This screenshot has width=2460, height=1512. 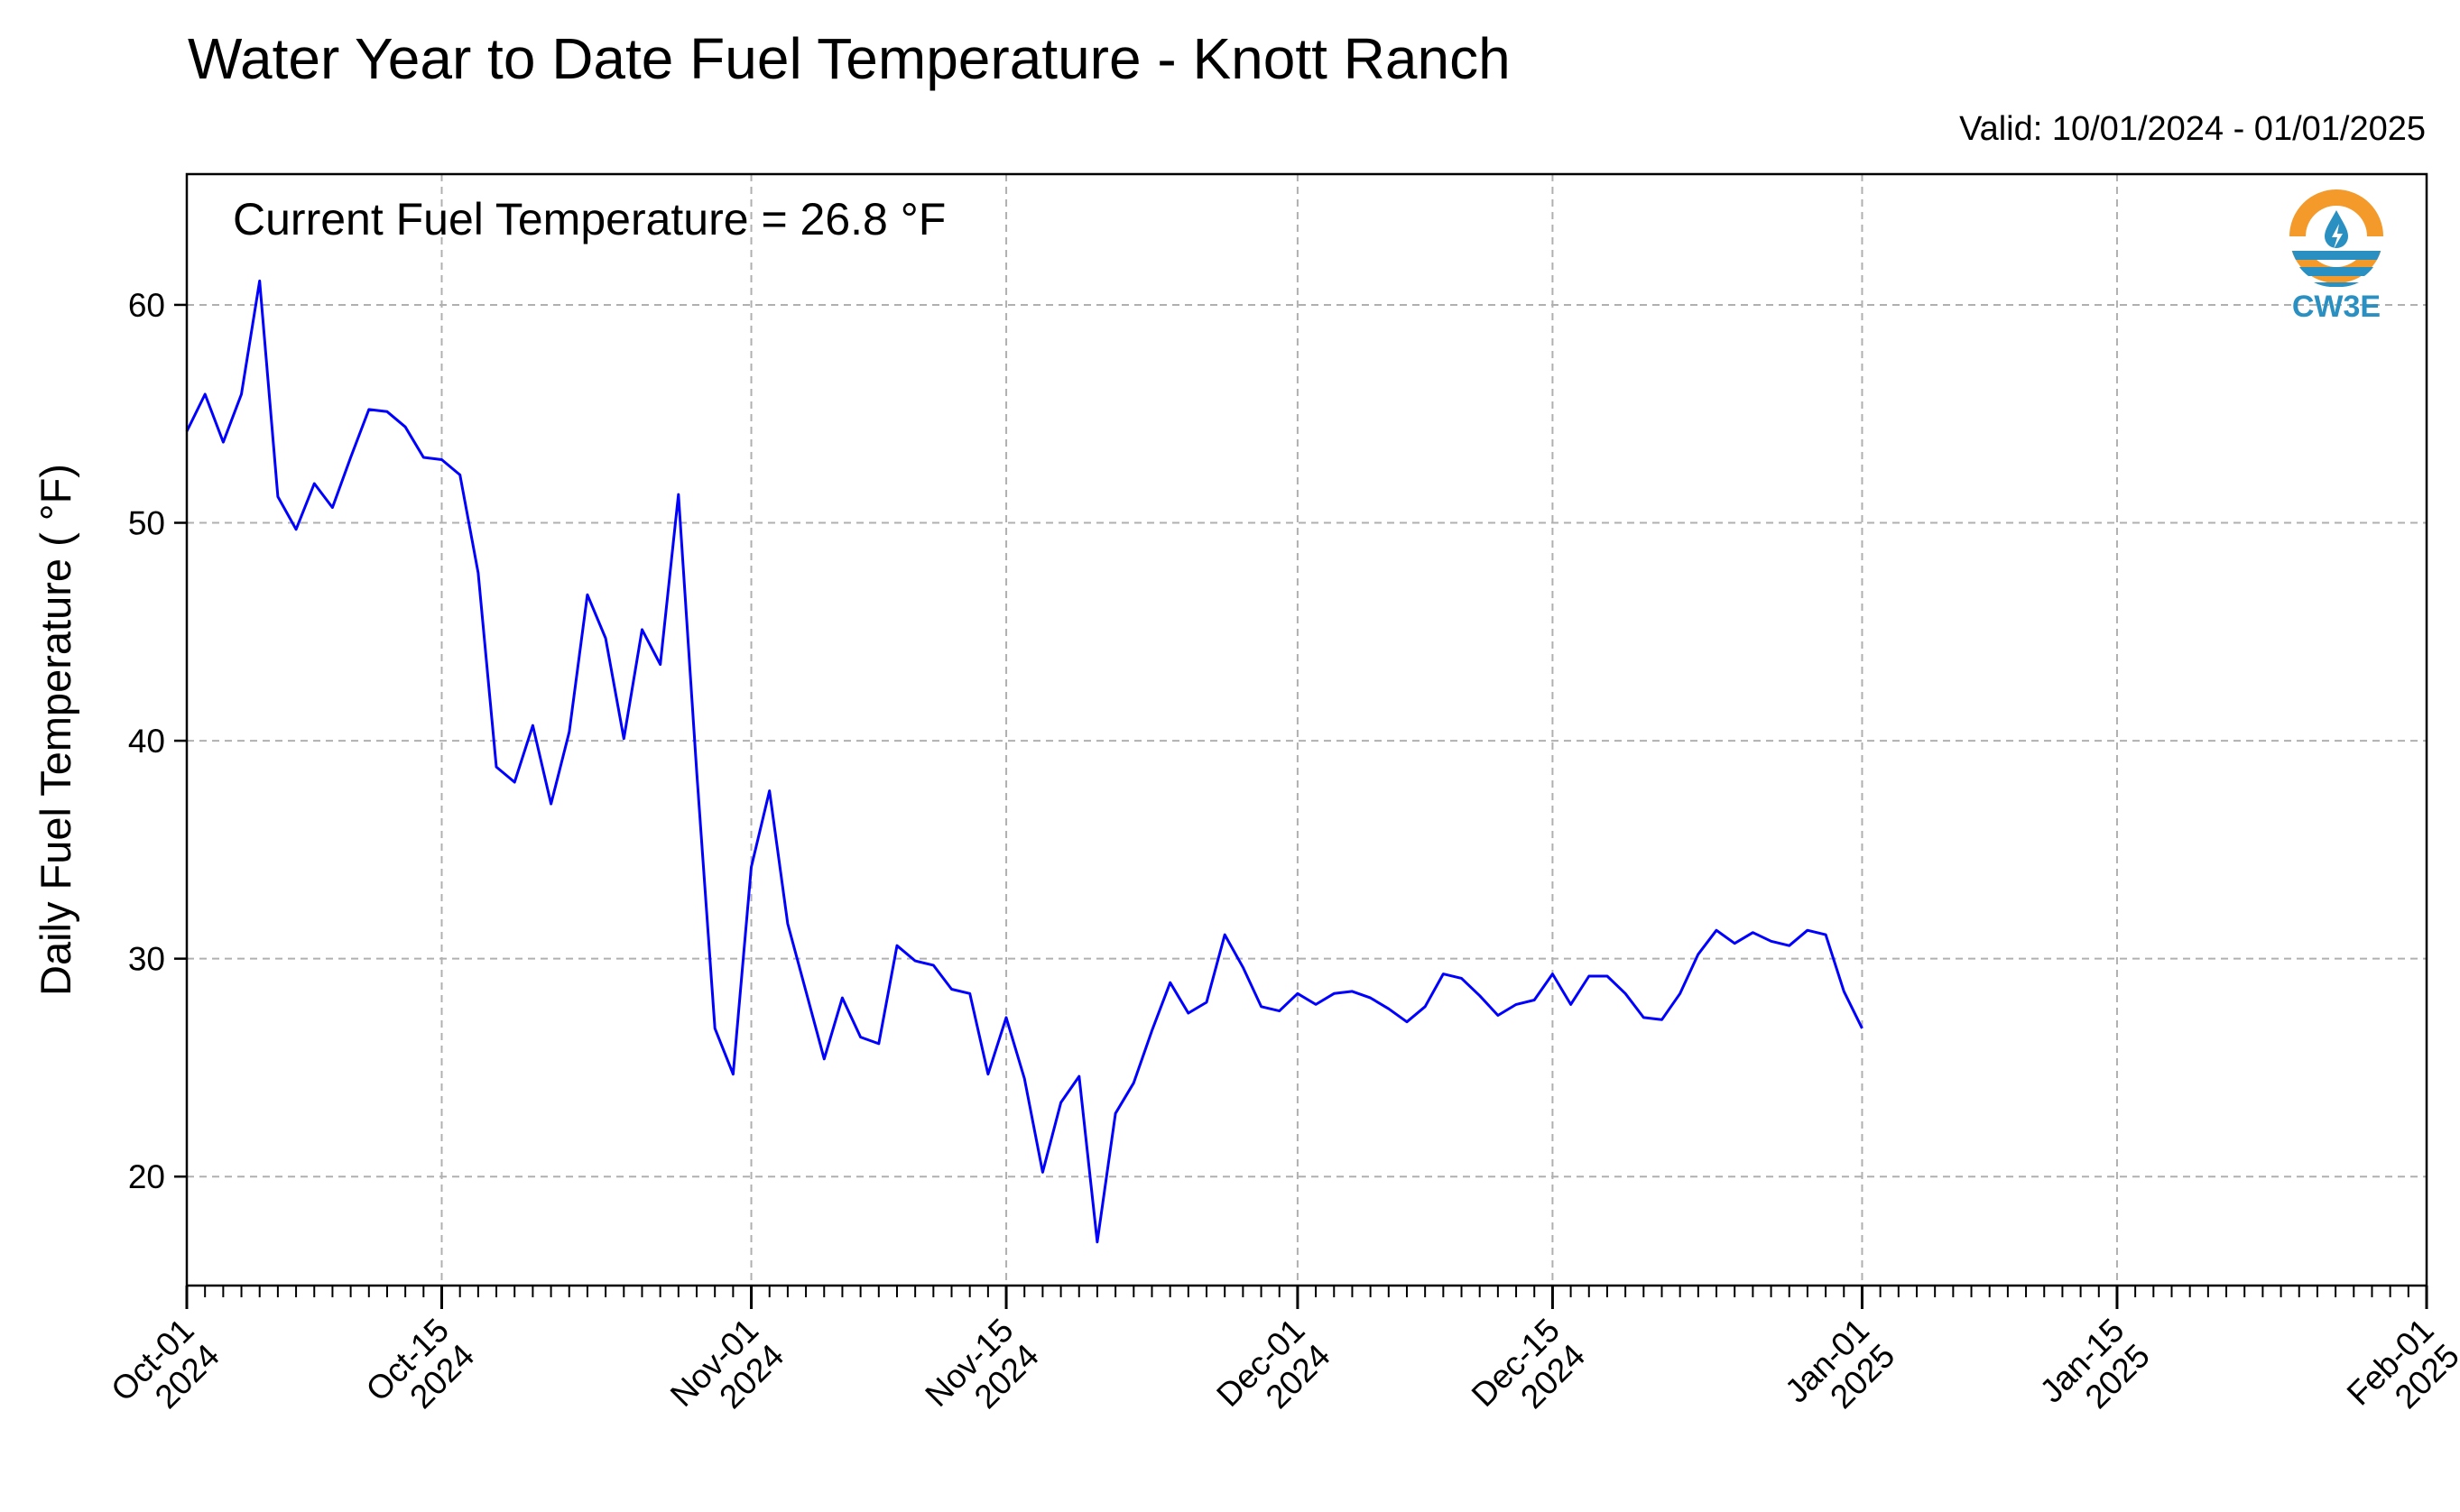 I want to click on y-tick-labels: 20 30 40 50 60, so click(x=146, y=741).